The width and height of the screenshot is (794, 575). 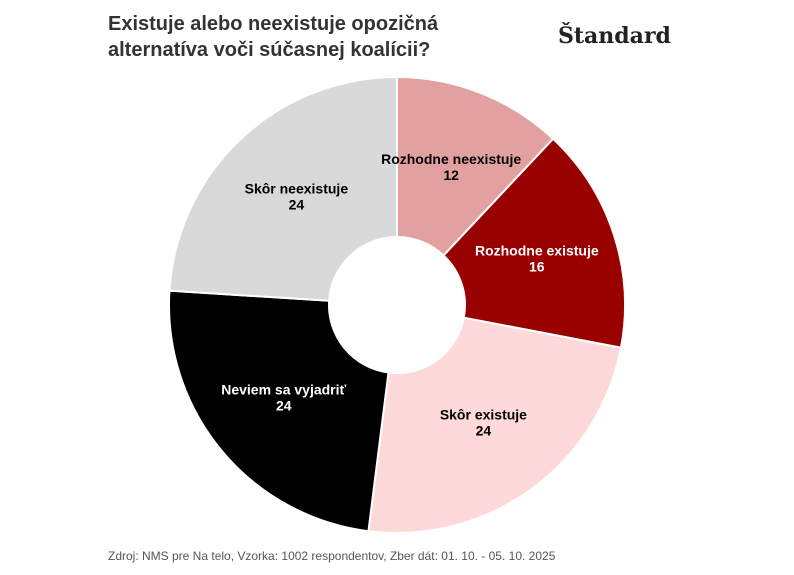 I want to click on logo: Štandard, so click(x=614, y=35).